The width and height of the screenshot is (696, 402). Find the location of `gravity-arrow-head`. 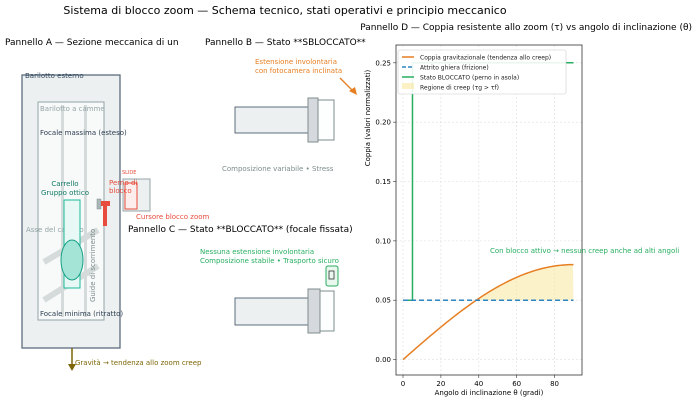

gravity-arrow-head is located at coordinates (72, 367).